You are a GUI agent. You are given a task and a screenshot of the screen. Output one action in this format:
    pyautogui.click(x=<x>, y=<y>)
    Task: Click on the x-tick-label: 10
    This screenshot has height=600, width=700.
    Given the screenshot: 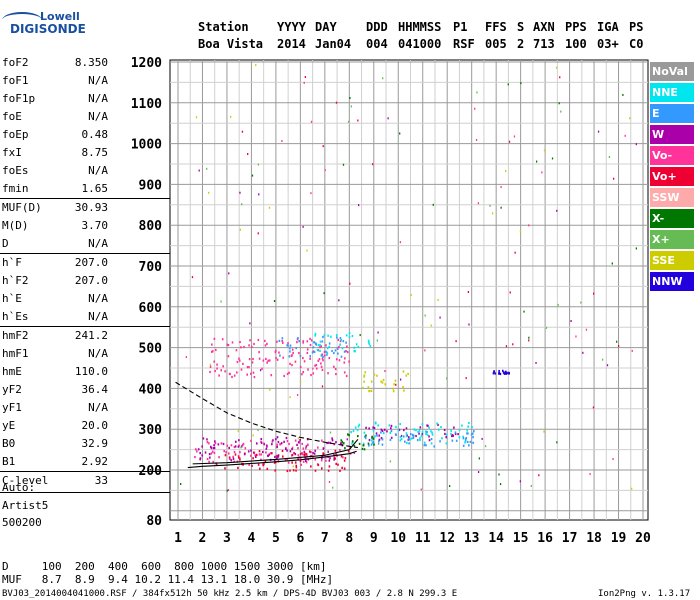 What is the action you would take?
    pyautogui.click(x=398, y=538)
    